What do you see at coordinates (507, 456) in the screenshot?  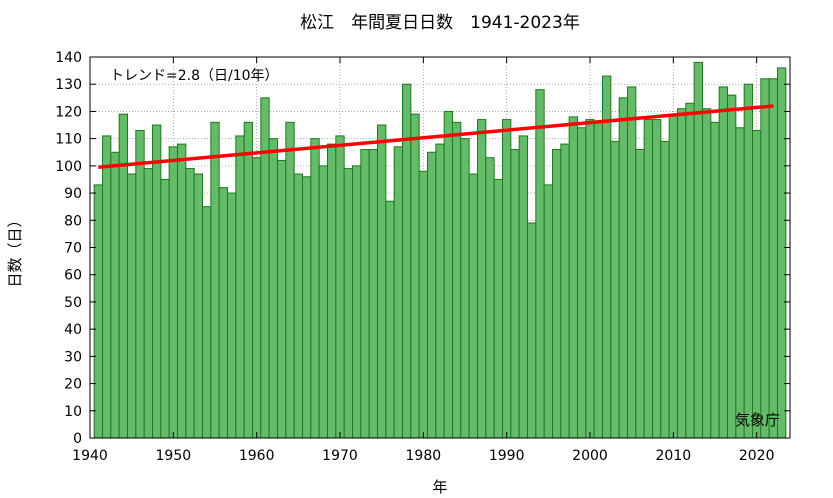 I see `x-tick-label: 1990` at bounding box center [507, 456].